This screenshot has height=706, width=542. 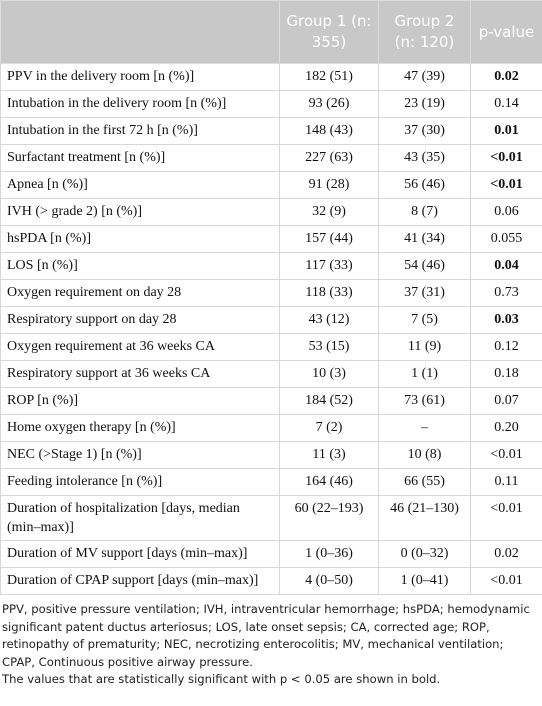 What do you see at coordinates (140, 455) in the screenshot?
I see `row-label: NEC (>Stage 1) [n (%)]` at bounding box center [140, 455].